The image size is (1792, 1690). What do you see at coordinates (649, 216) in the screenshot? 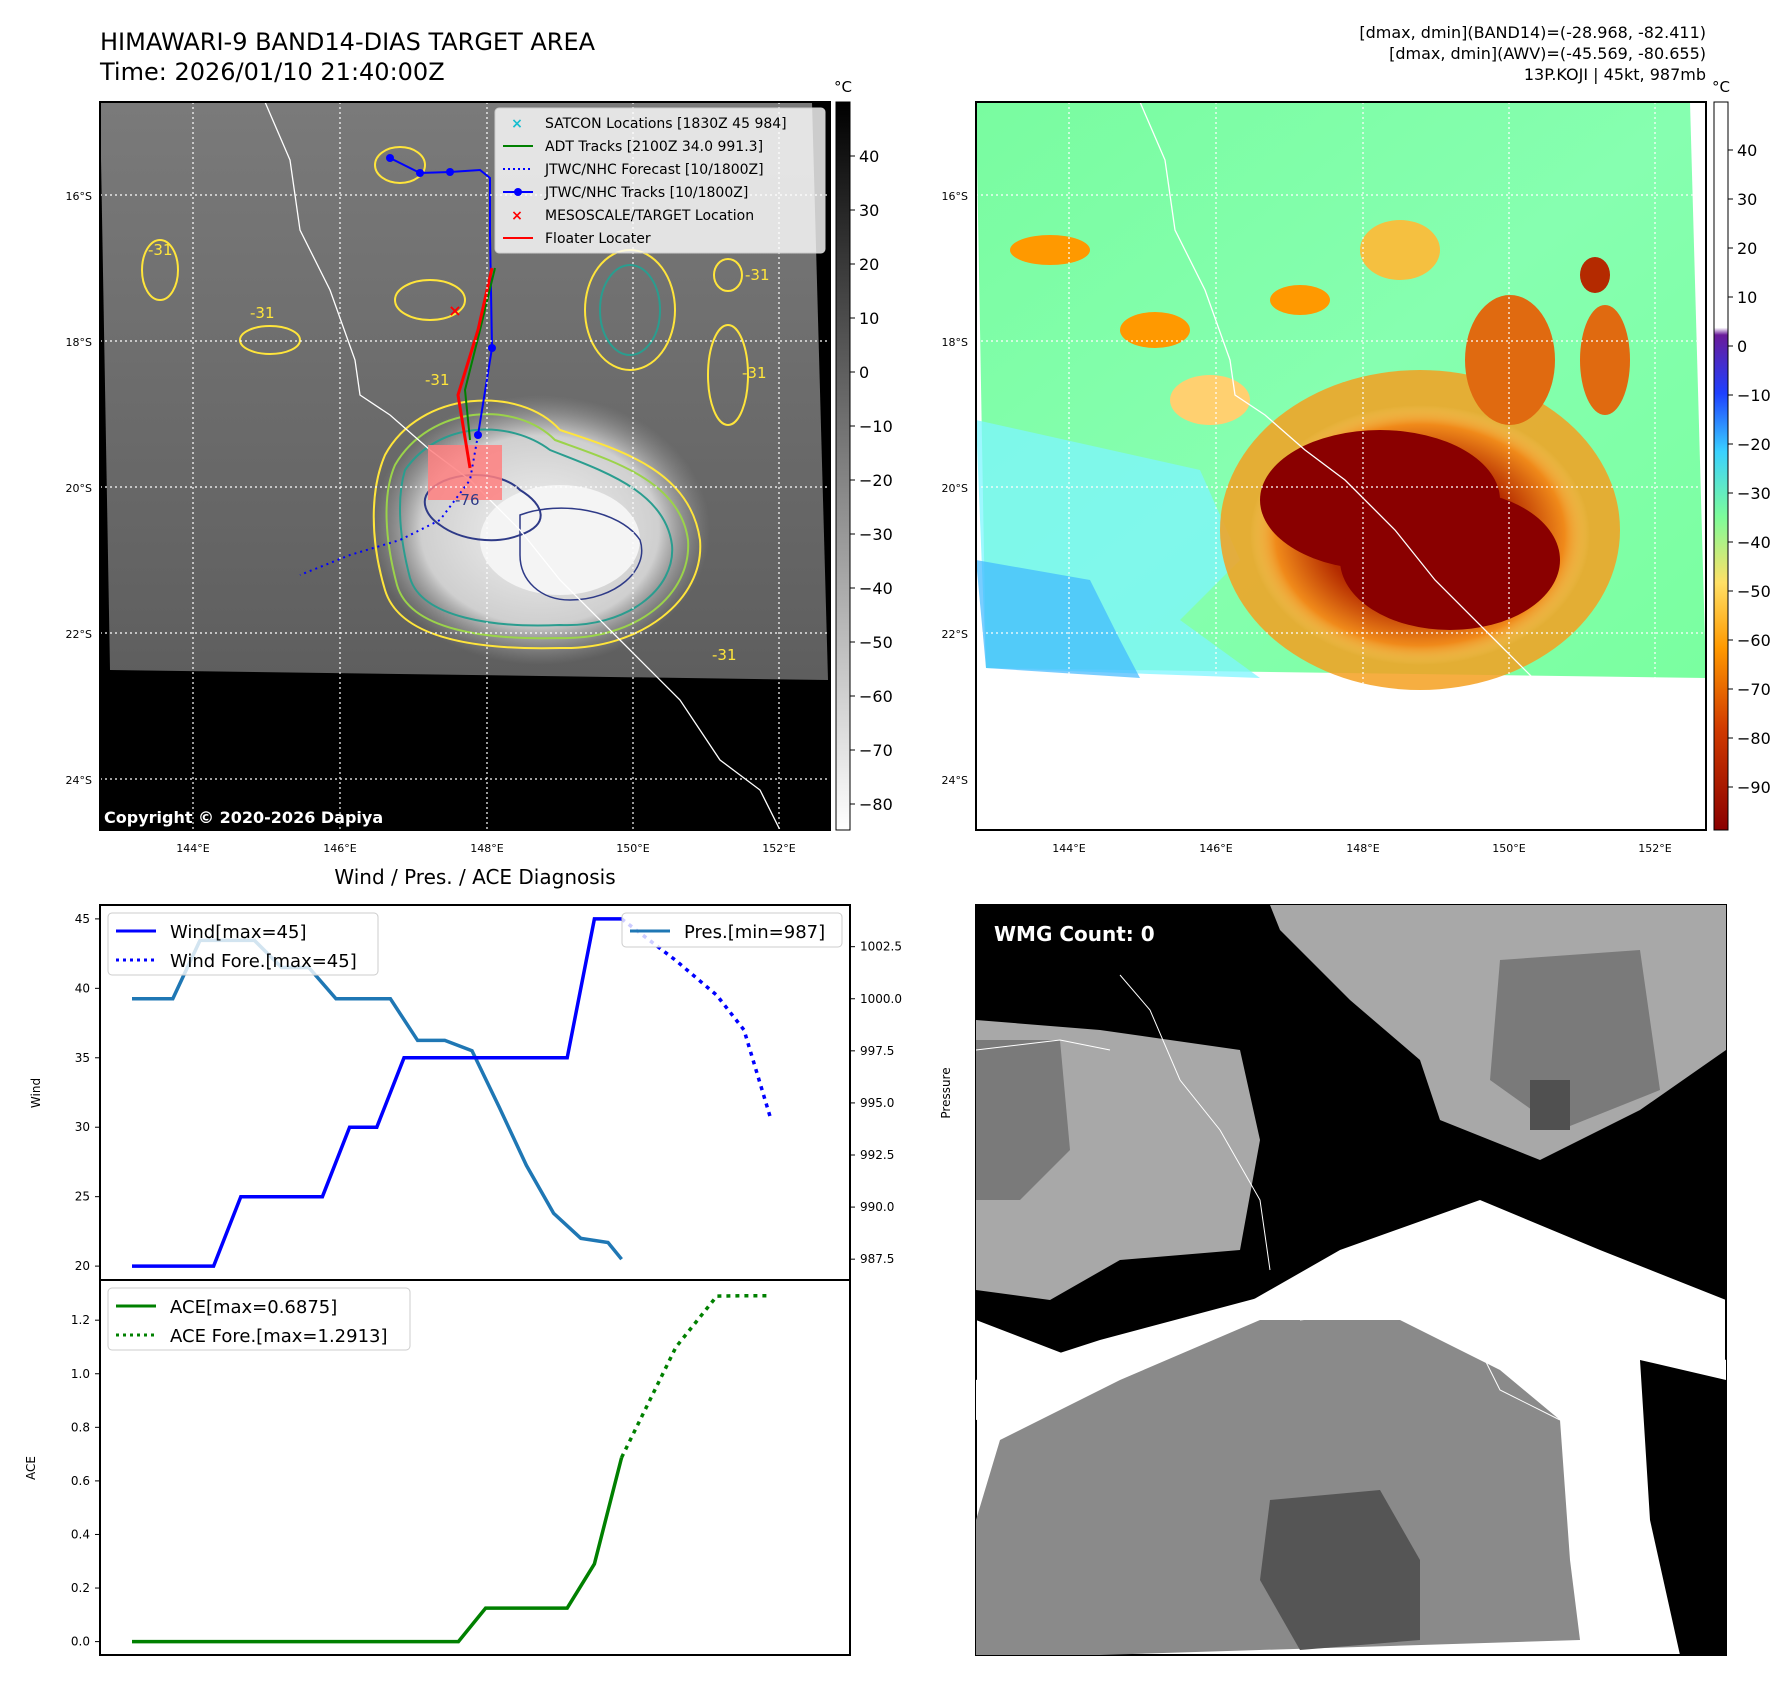
I see `legend-target: MESOSCALE/TARGET Location` at bounding box center [649, 216].